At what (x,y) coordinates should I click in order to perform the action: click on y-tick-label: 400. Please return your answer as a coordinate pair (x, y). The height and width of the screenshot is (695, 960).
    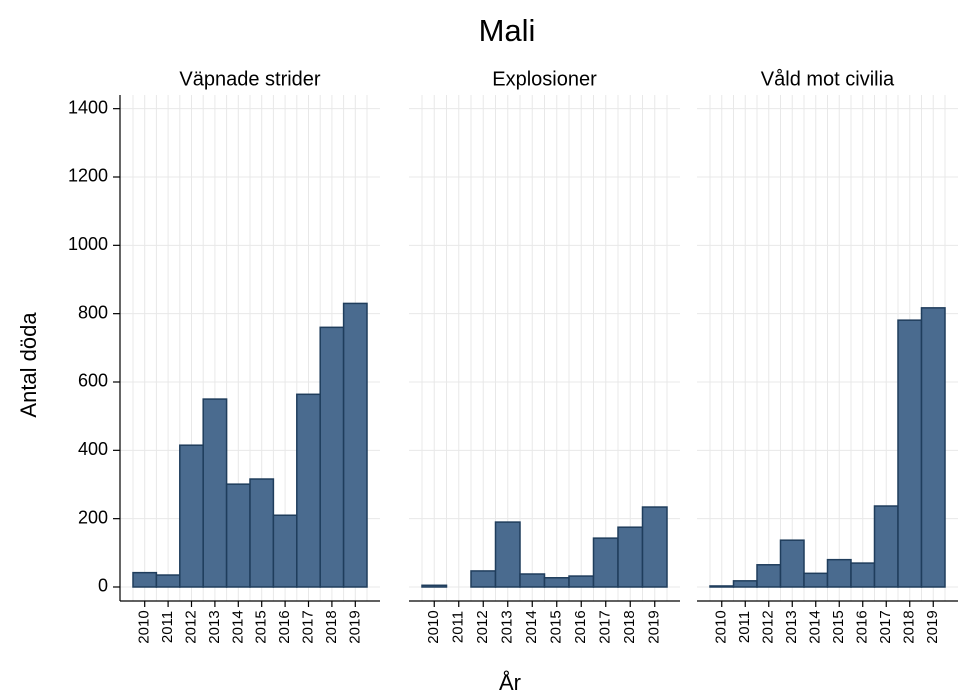
    Looking at the image, I should click on (93, 449).